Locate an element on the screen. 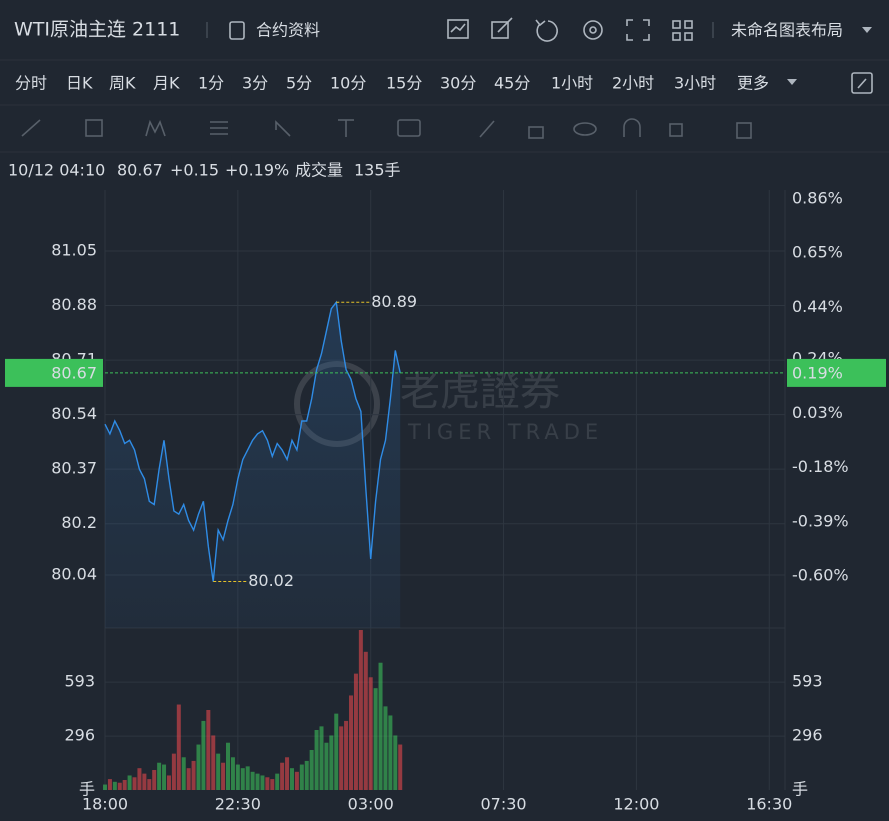 The height and width of the screenshot is (821, 889). price-area is located at coordinates (253, 465).